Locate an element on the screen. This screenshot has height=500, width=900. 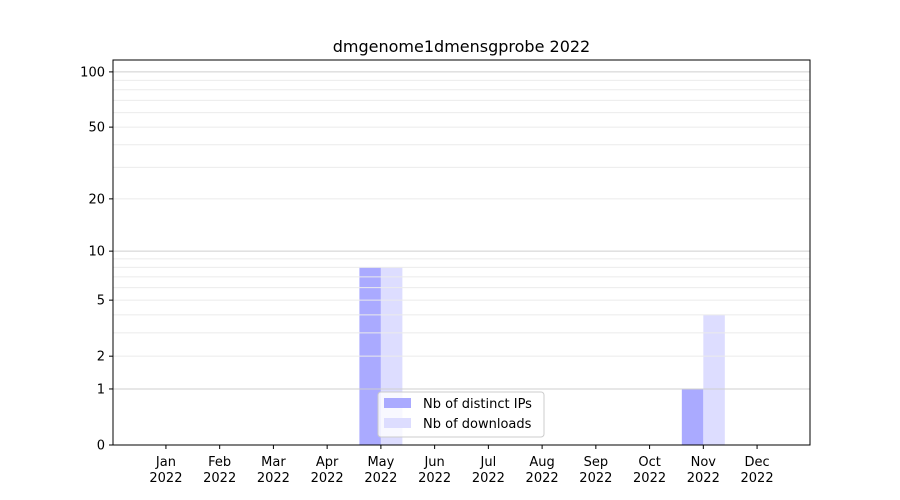
x-tick-label: Dec 2022 is located at coordinates (757, 470).